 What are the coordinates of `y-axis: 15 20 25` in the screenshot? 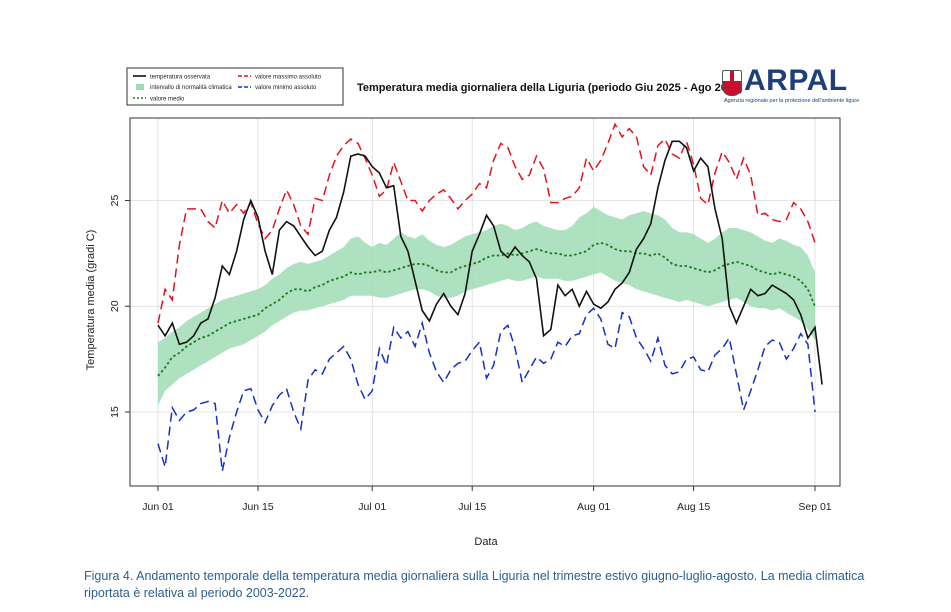 It's located at (119, 306).